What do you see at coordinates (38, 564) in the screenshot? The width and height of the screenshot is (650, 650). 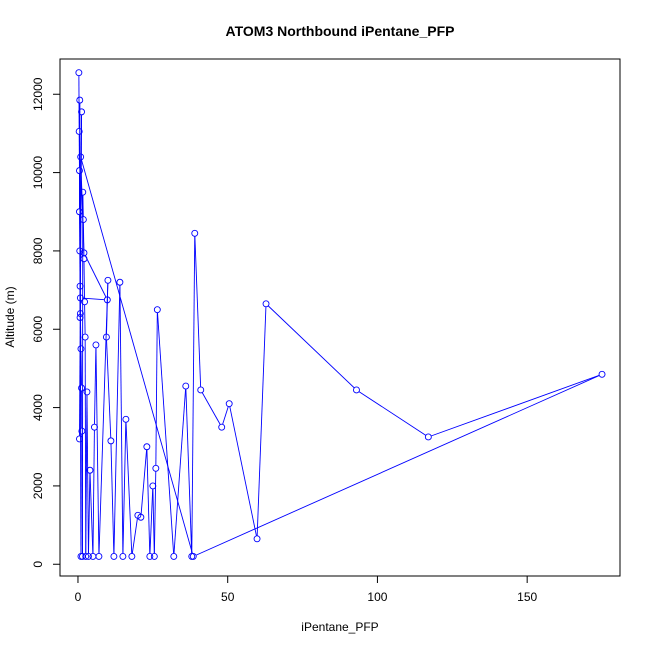 I see `y-tick-label: 0` at bounding box center [38, 564].